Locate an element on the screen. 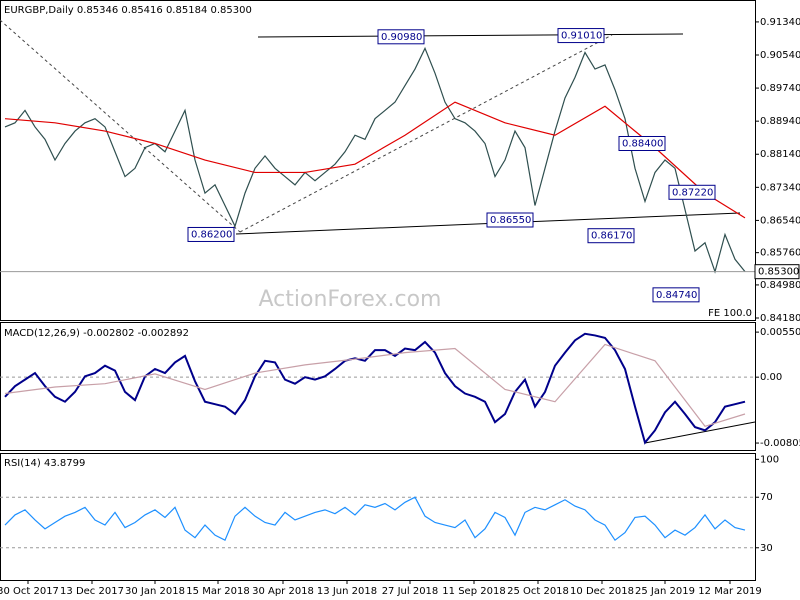 The height and width of the screenshot is (600, 800). x-tick-label: 13 Dec 2017 is located at coordinates (92, 591).